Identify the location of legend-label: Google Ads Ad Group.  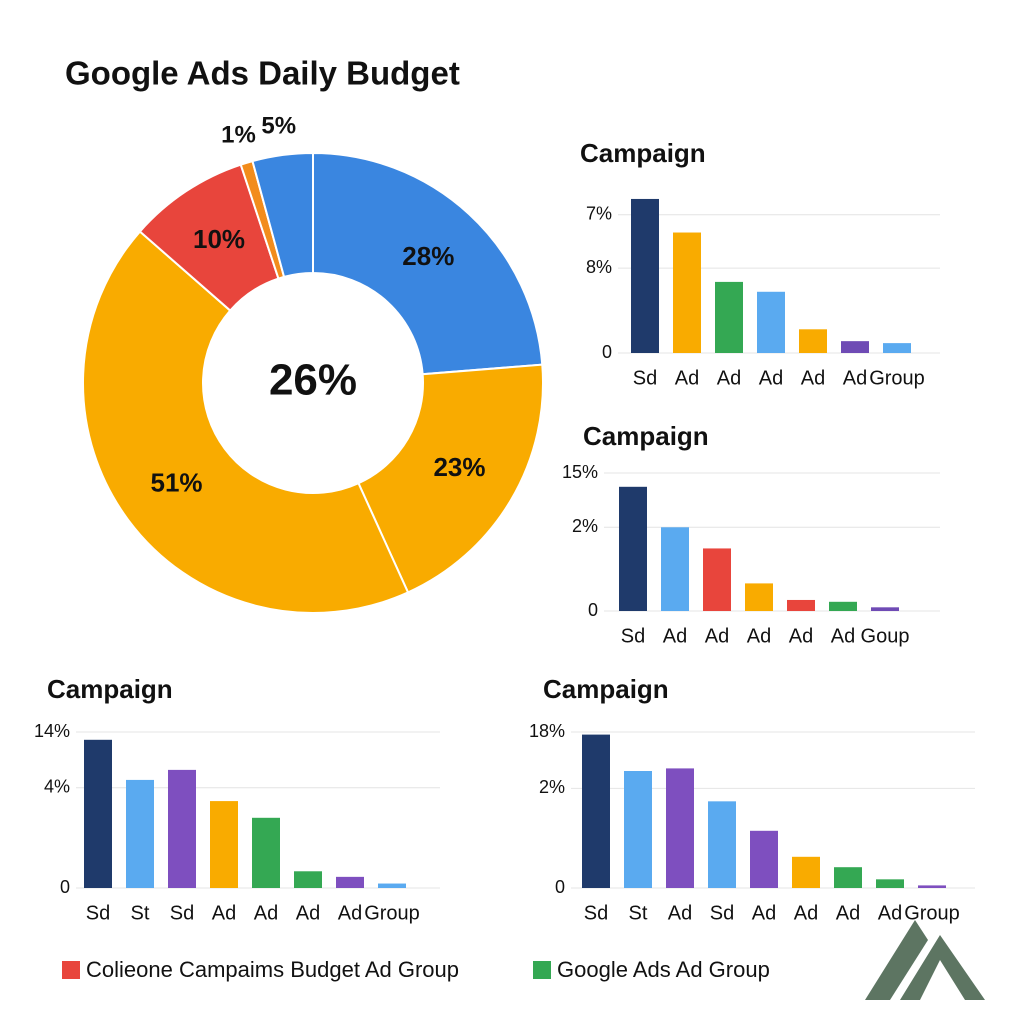
(663, 969).